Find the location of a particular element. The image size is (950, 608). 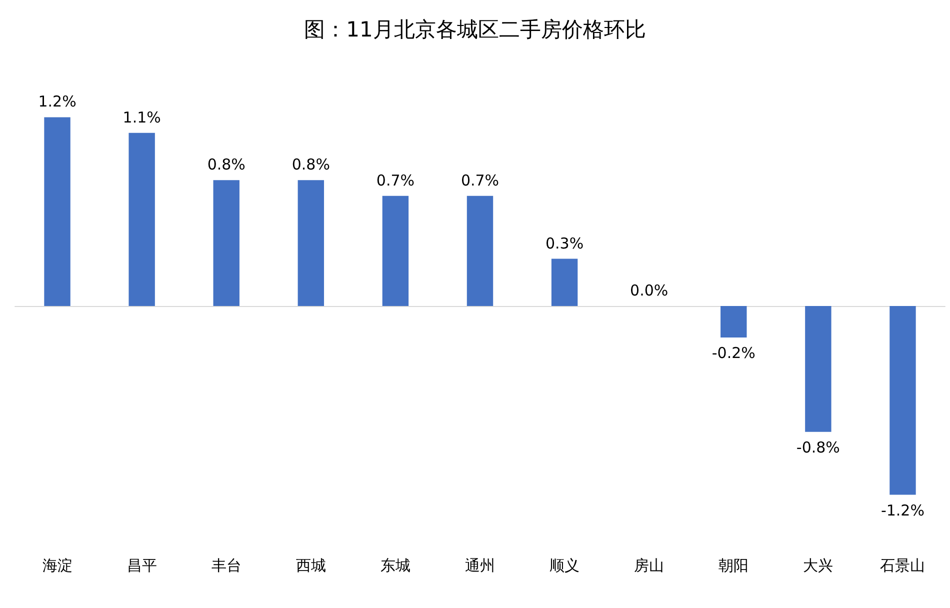

x-tick-label: 石景山 is located at coordinates (903, 565).